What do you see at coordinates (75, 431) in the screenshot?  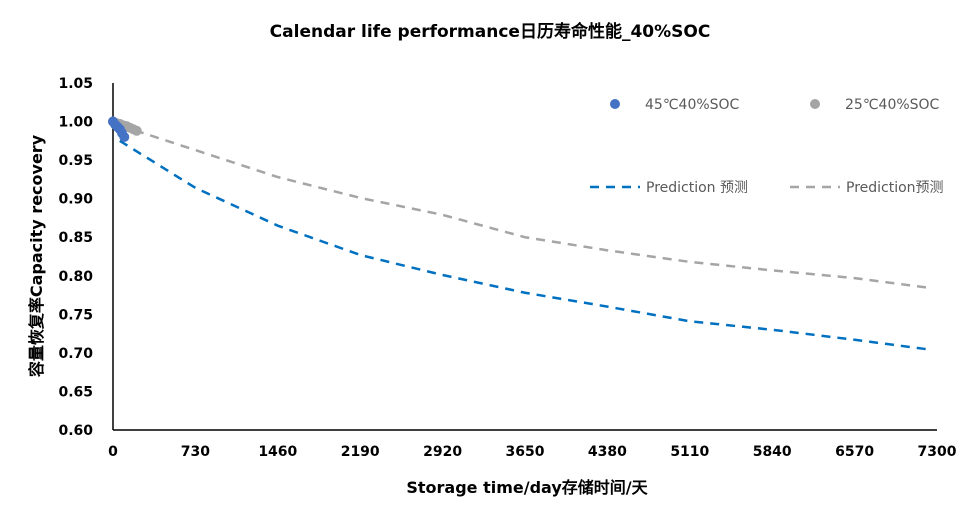 I see `y-tick-label: 0.60` at bounding box center [75, 431].